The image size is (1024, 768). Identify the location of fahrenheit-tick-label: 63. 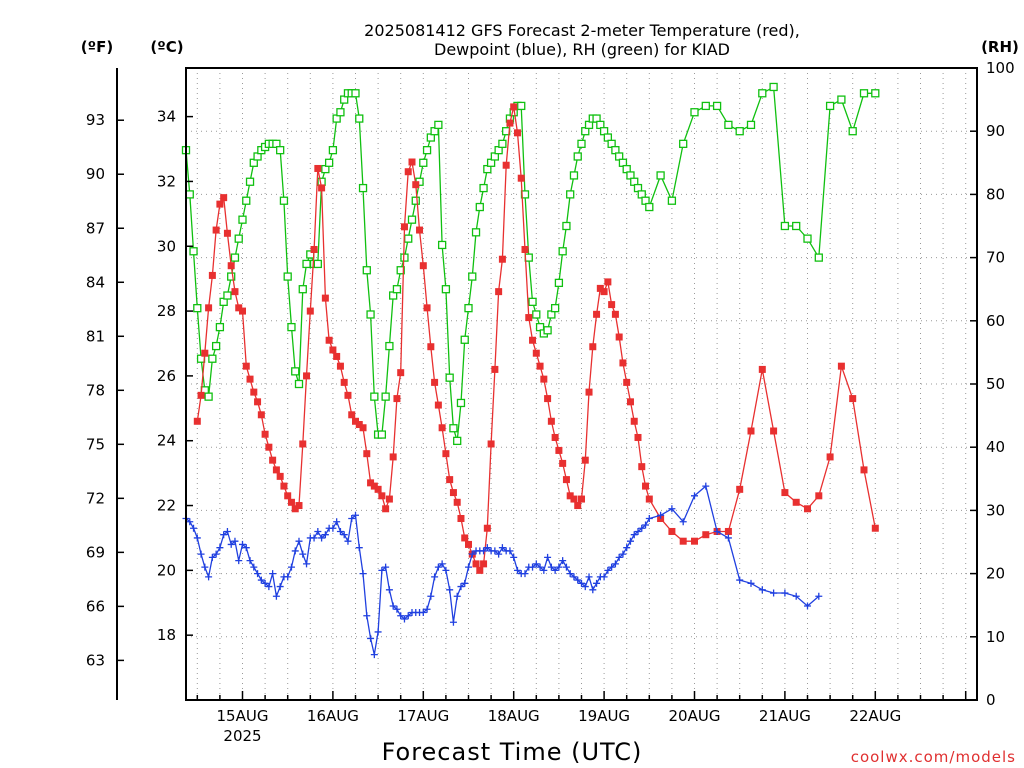
(95, 660).